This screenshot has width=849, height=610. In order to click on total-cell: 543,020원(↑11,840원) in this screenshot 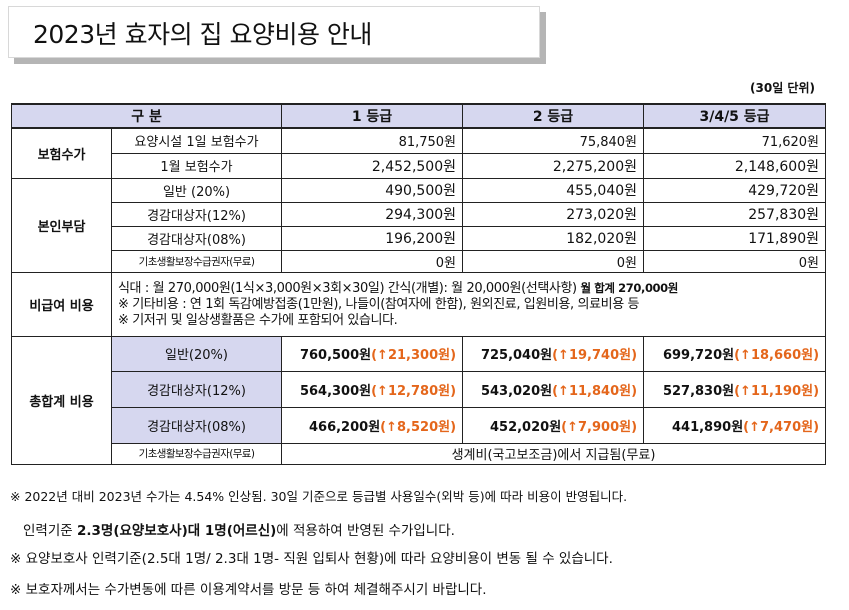, I will do `click(553, 389)`.